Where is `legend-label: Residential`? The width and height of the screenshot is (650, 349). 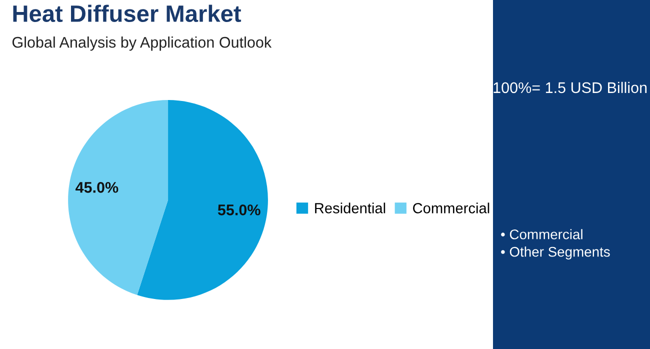 legend-label: Residential is located at coordinates (350, 208).